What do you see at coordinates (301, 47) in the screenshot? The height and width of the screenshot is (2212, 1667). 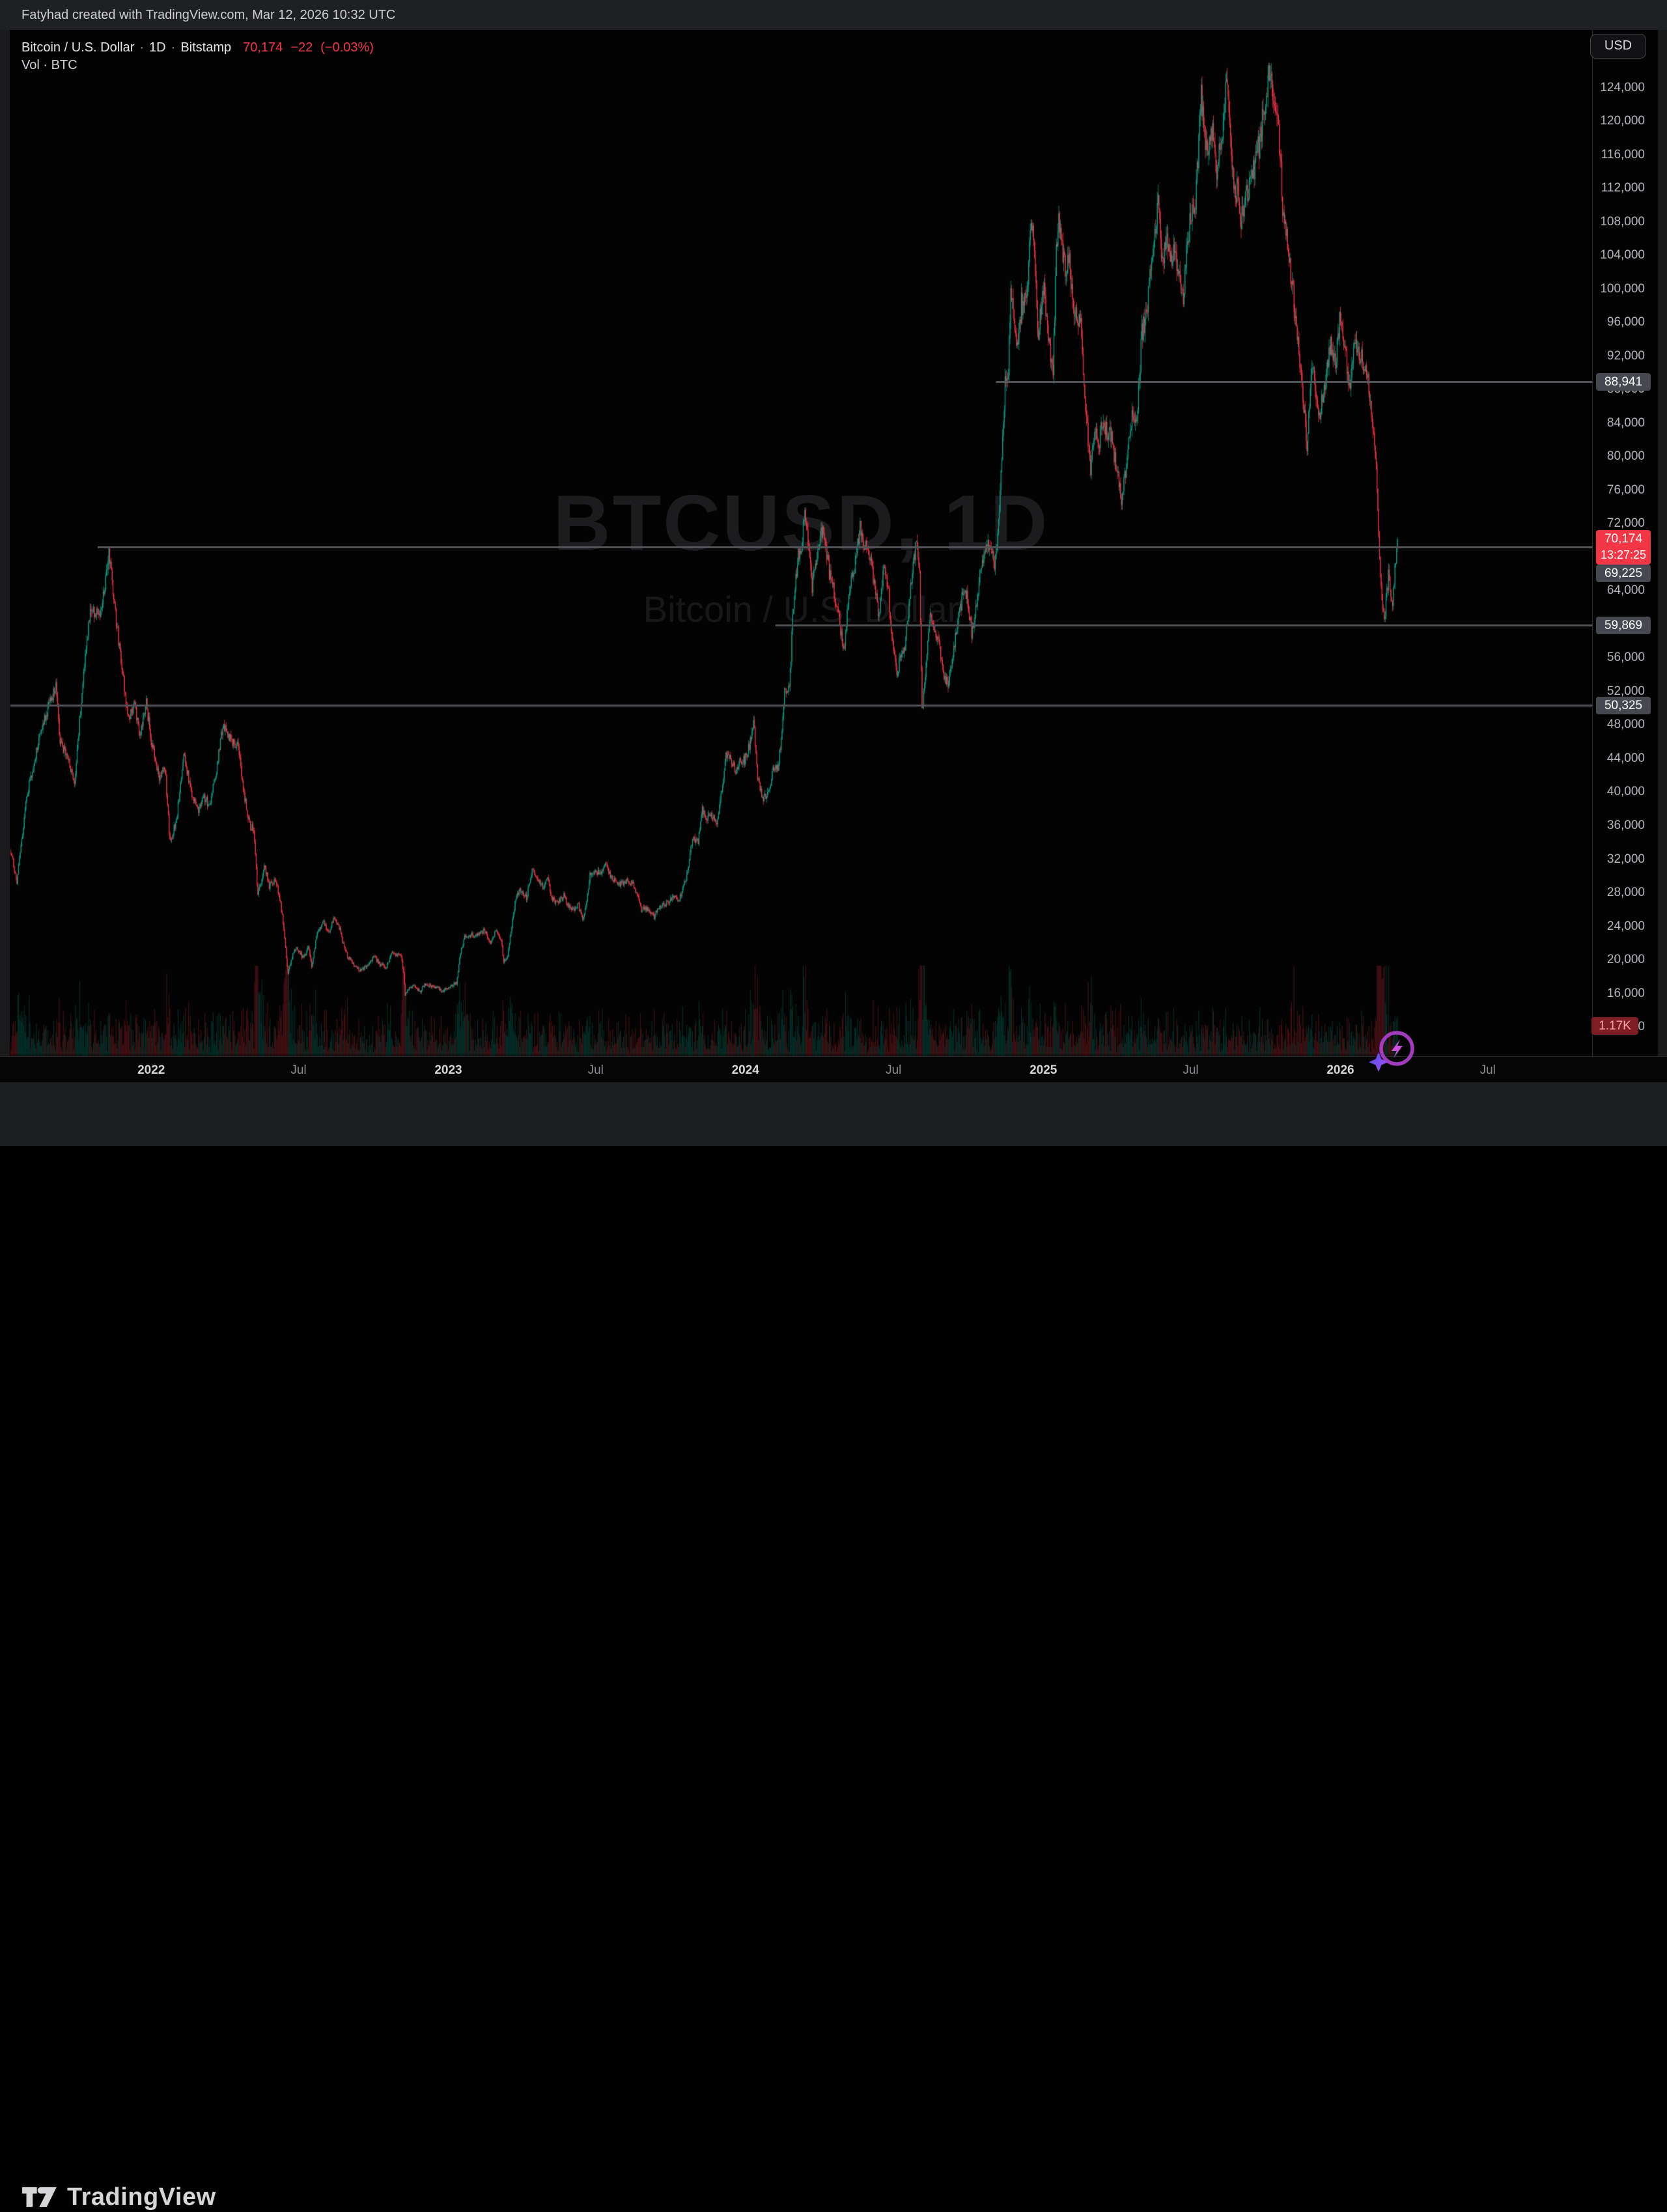 I see `price-change-value: −22` at bounding box center [301, 47].